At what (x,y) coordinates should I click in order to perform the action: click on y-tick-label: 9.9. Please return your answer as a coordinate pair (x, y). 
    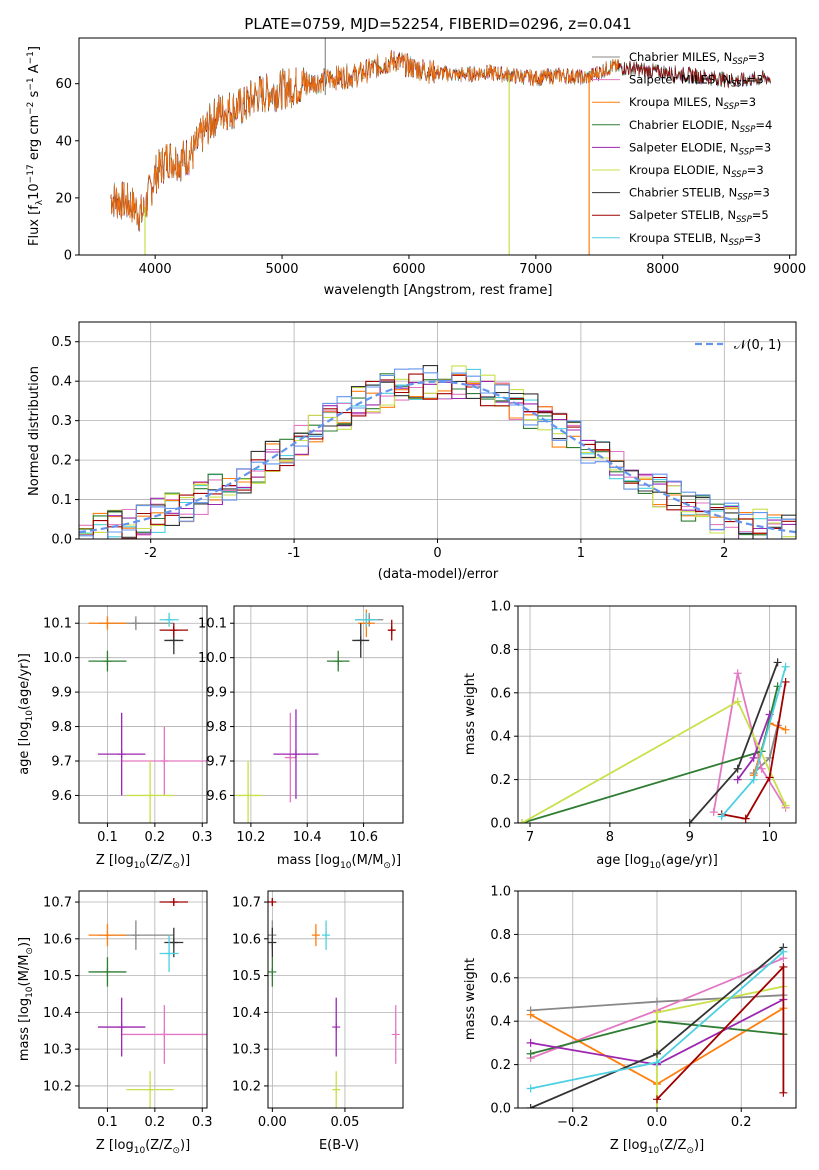
    Looking at the image, I should click on (61, 693).